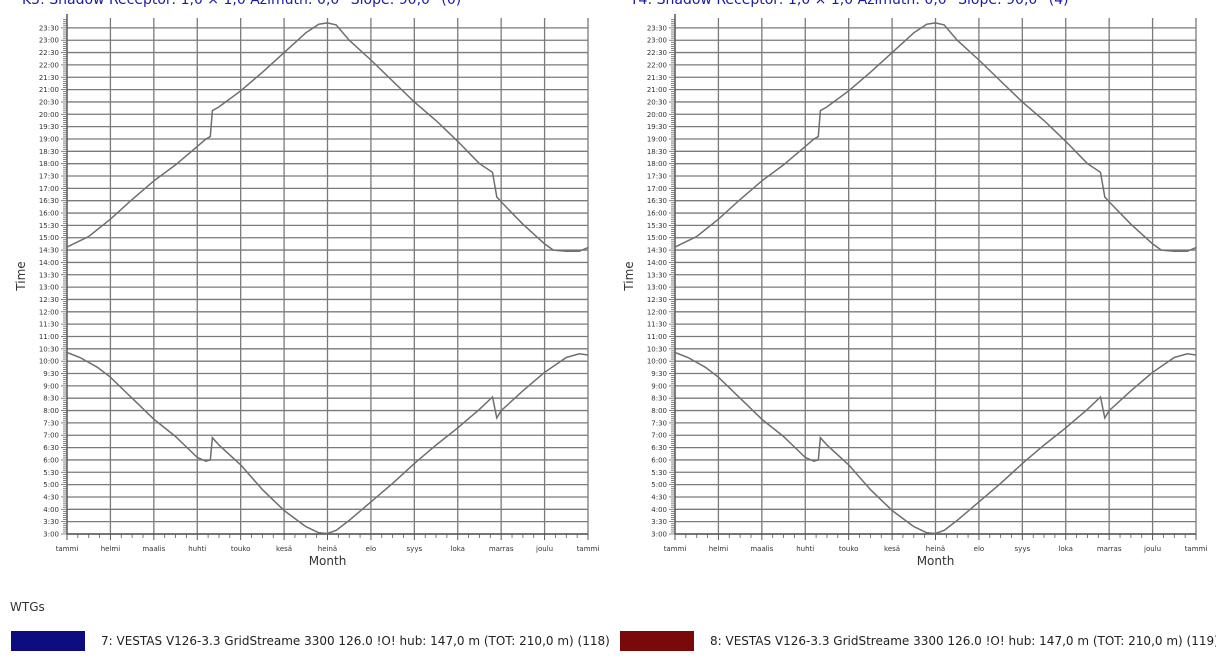  I want to click on y-tick-label: 12:00, so click(657, 312).